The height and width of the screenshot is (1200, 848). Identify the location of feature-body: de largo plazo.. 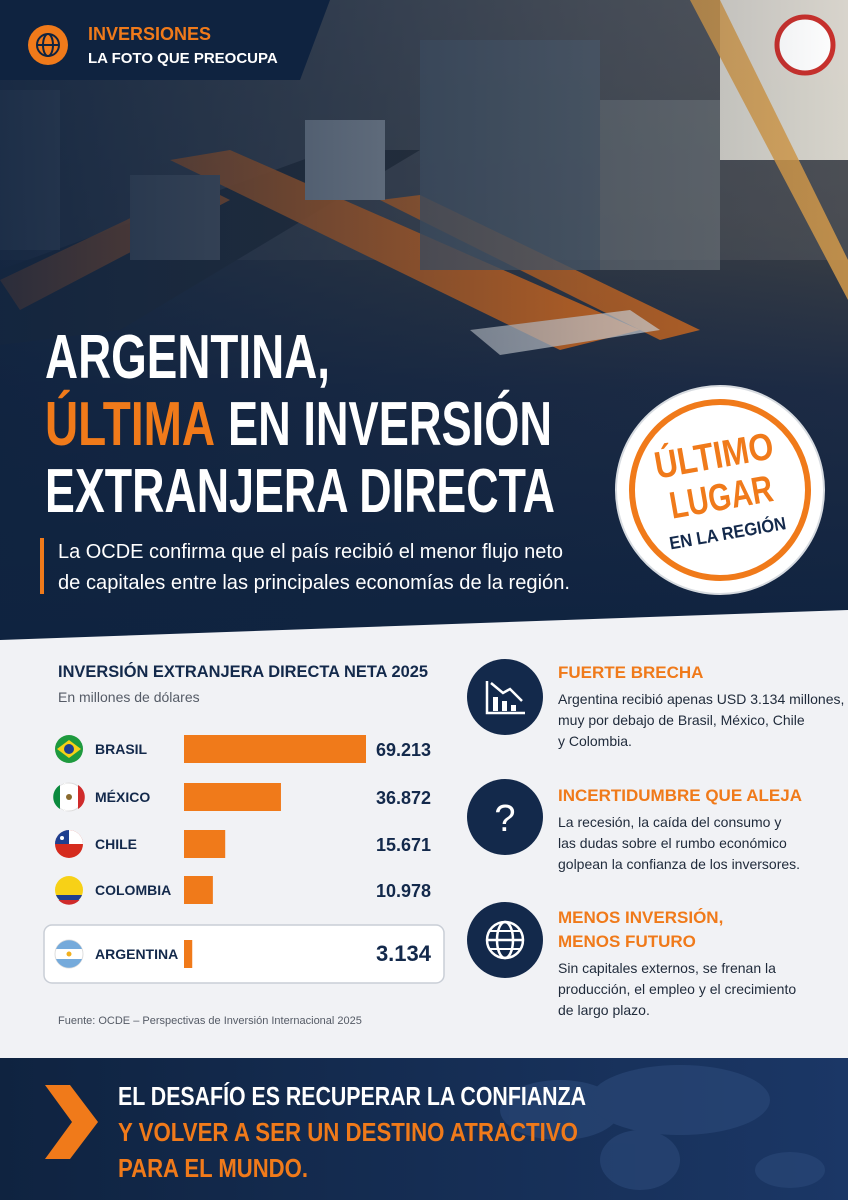
(604, 1010).